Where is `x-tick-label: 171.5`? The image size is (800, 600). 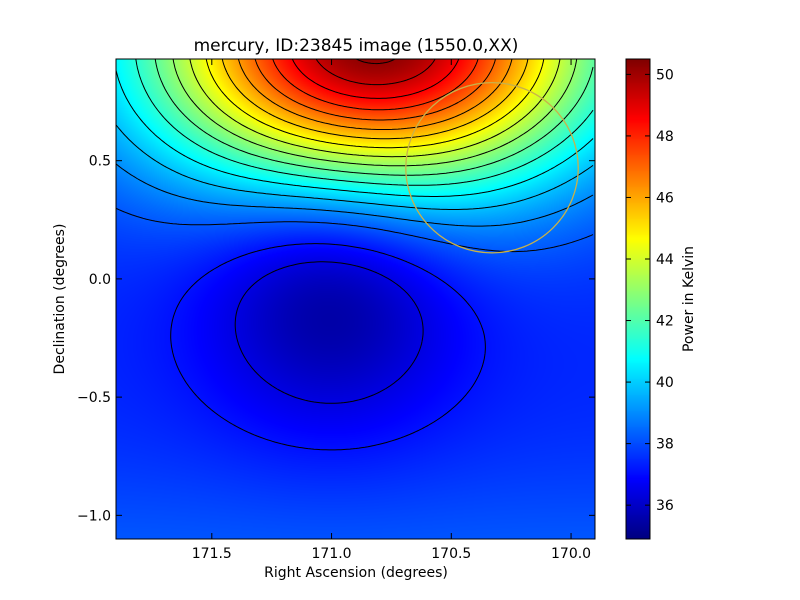
x-tick-label: 171.5 is located at coordinates (212, 554).